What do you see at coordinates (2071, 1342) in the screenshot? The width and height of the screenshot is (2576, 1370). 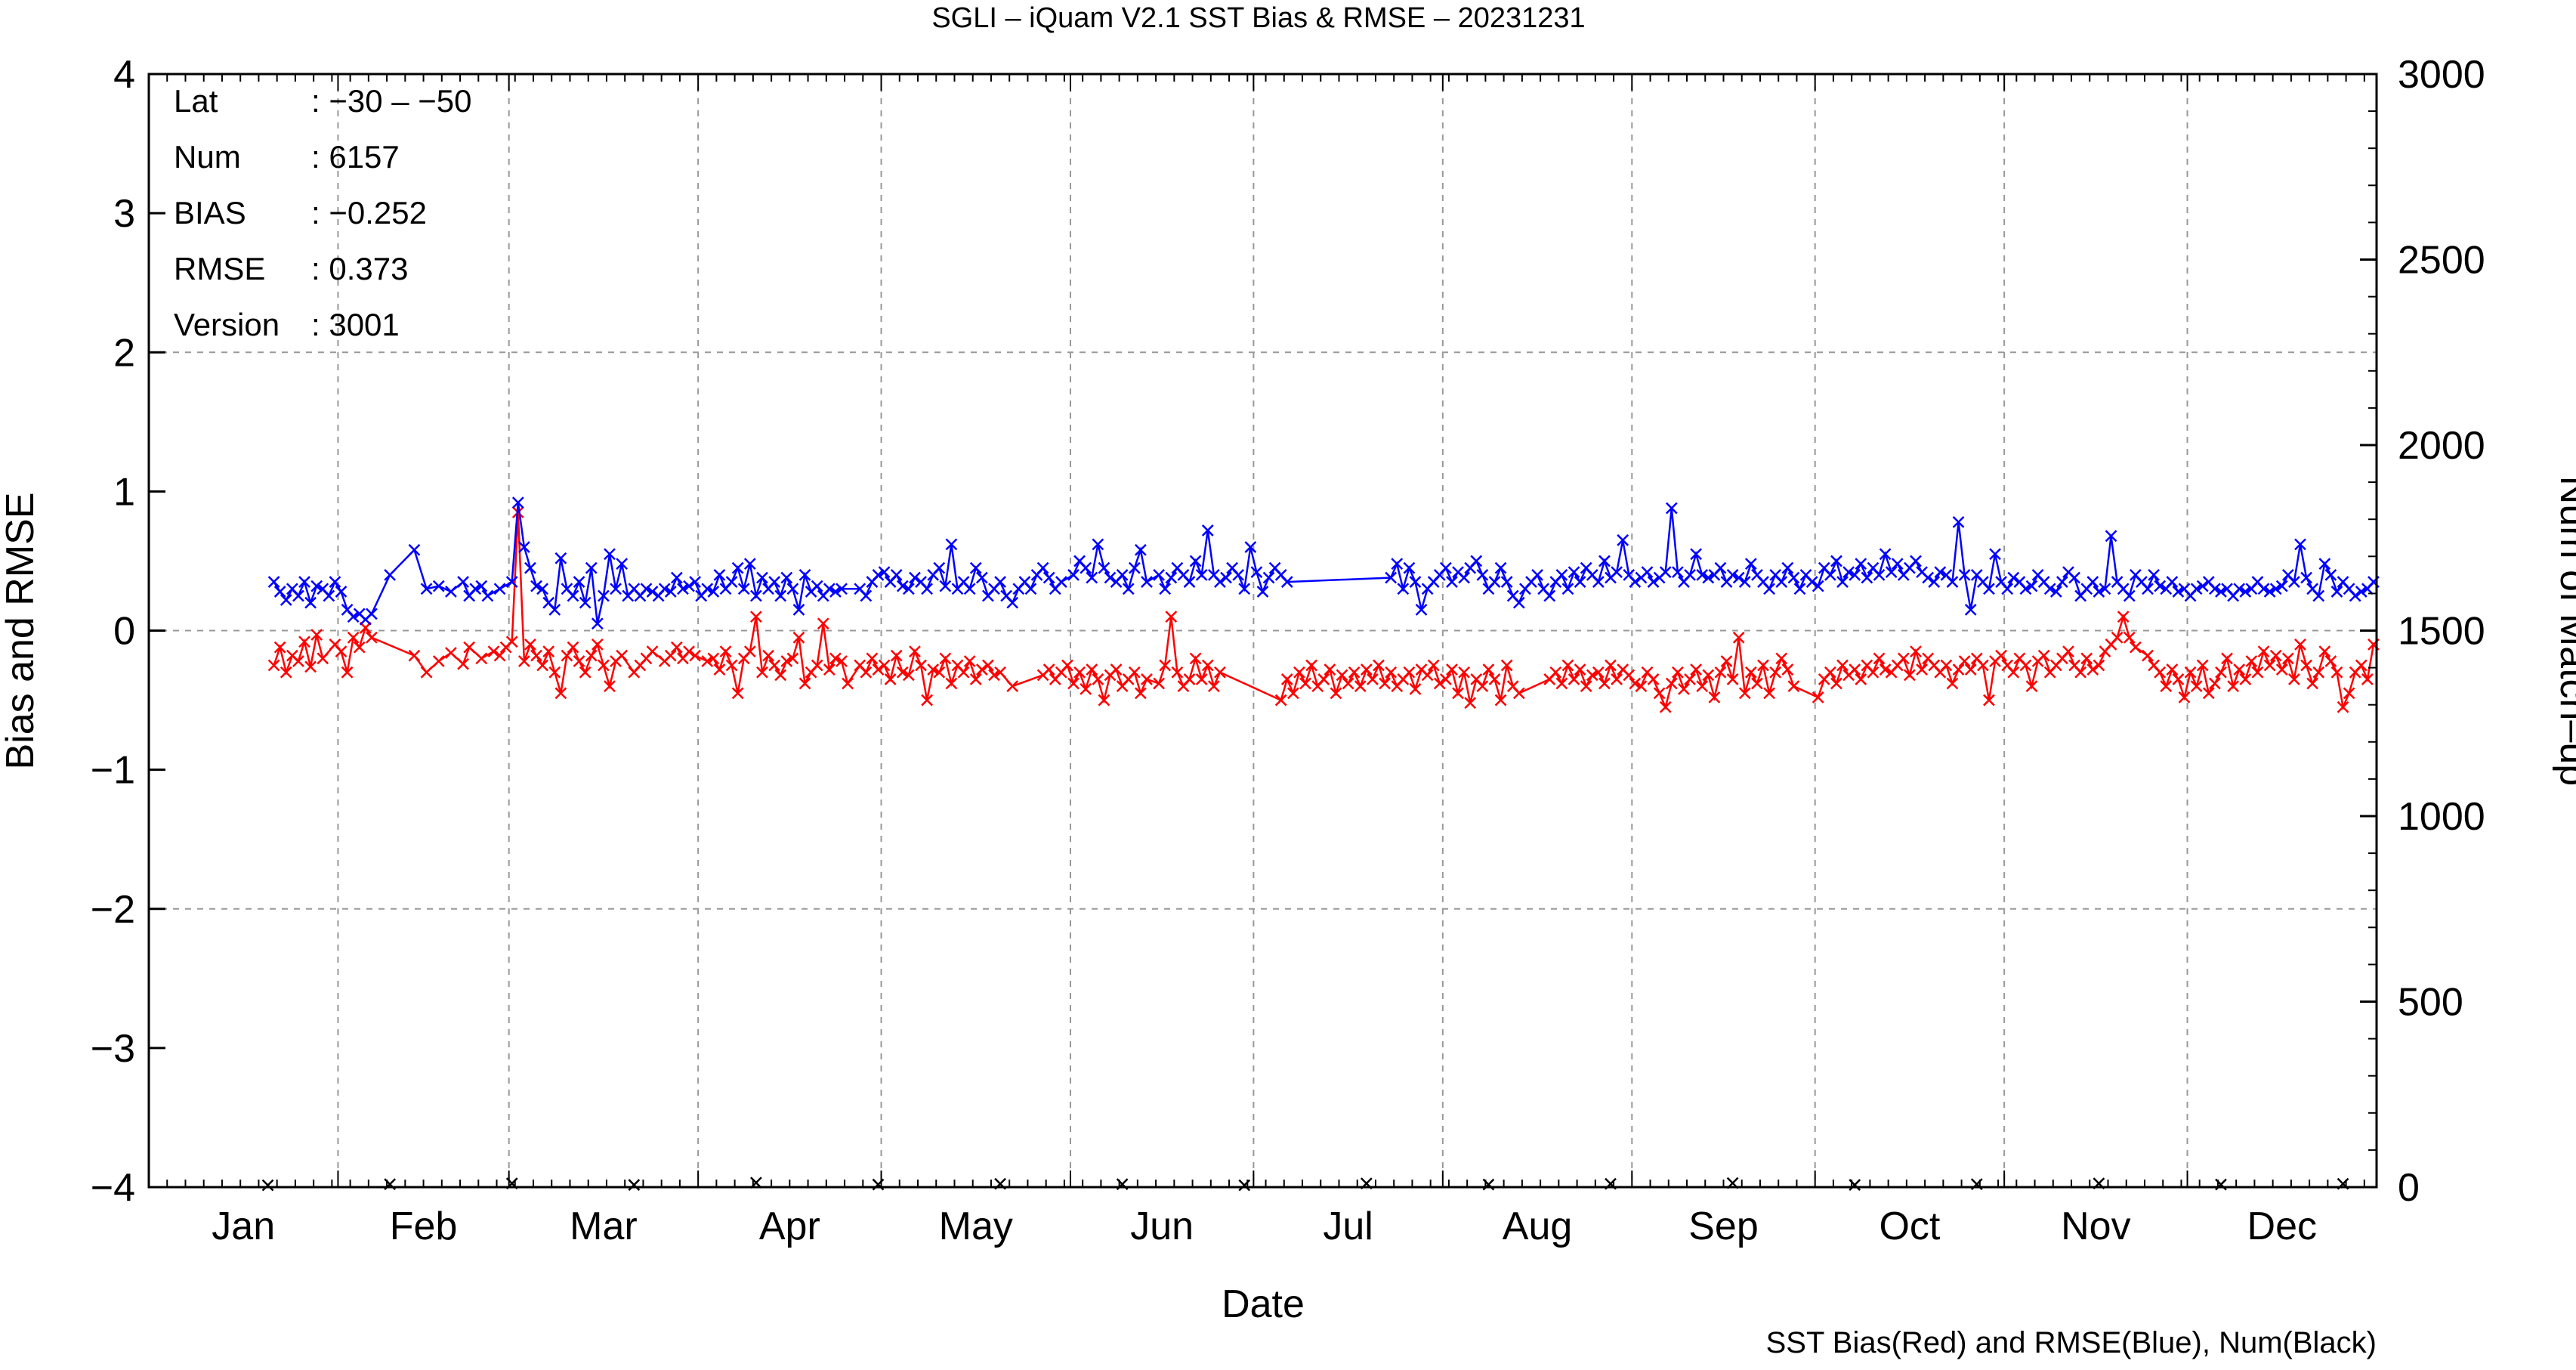 I see `legend-footer: SST Bias(Red) and RMSE(Blue), Num(Black)` at bounding box center [2071, 1342].